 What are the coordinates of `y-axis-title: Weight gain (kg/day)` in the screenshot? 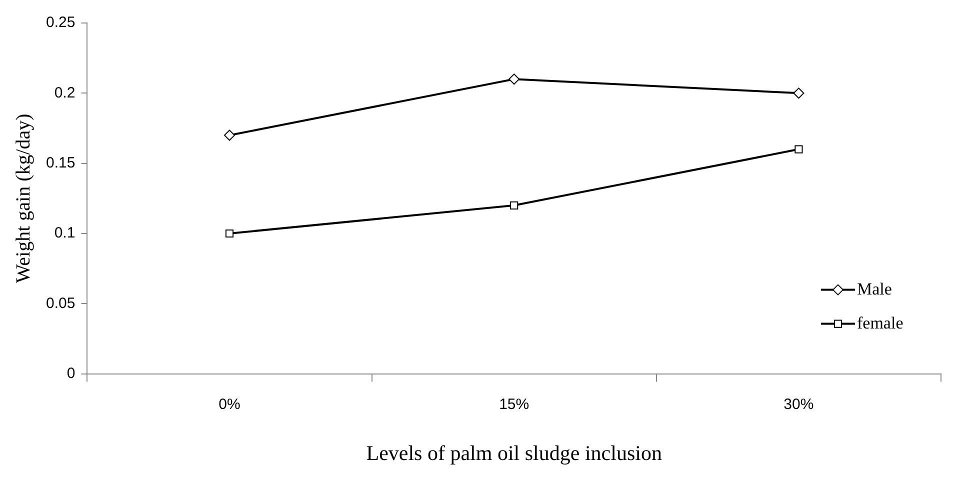 It's located at (23, 199).